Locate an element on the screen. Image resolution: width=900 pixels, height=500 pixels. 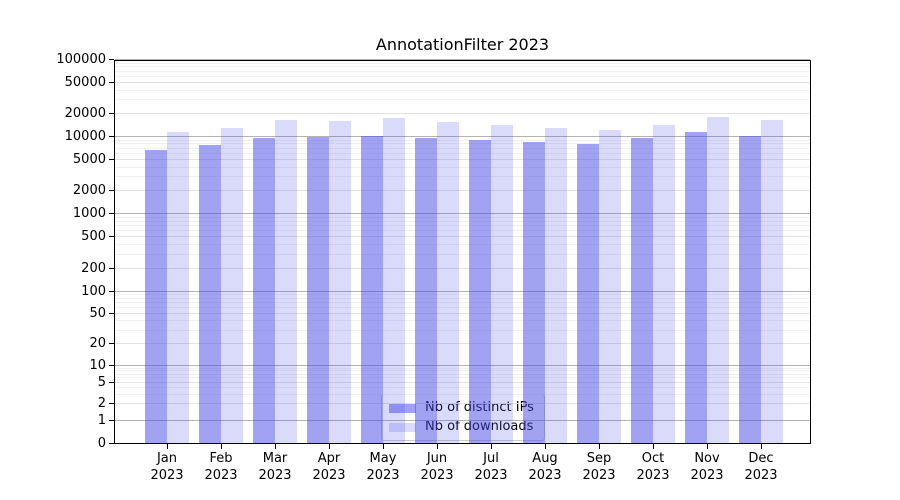
bar-nb-of-distinct-ips-jan is located at coordinates (156, 296).